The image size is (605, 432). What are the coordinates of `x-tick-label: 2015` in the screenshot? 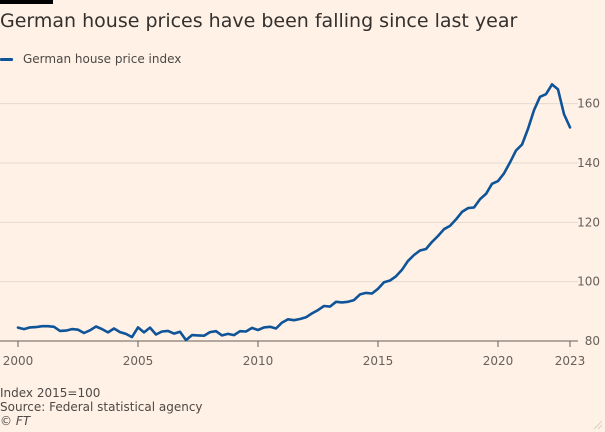 It's located at (378, 361).